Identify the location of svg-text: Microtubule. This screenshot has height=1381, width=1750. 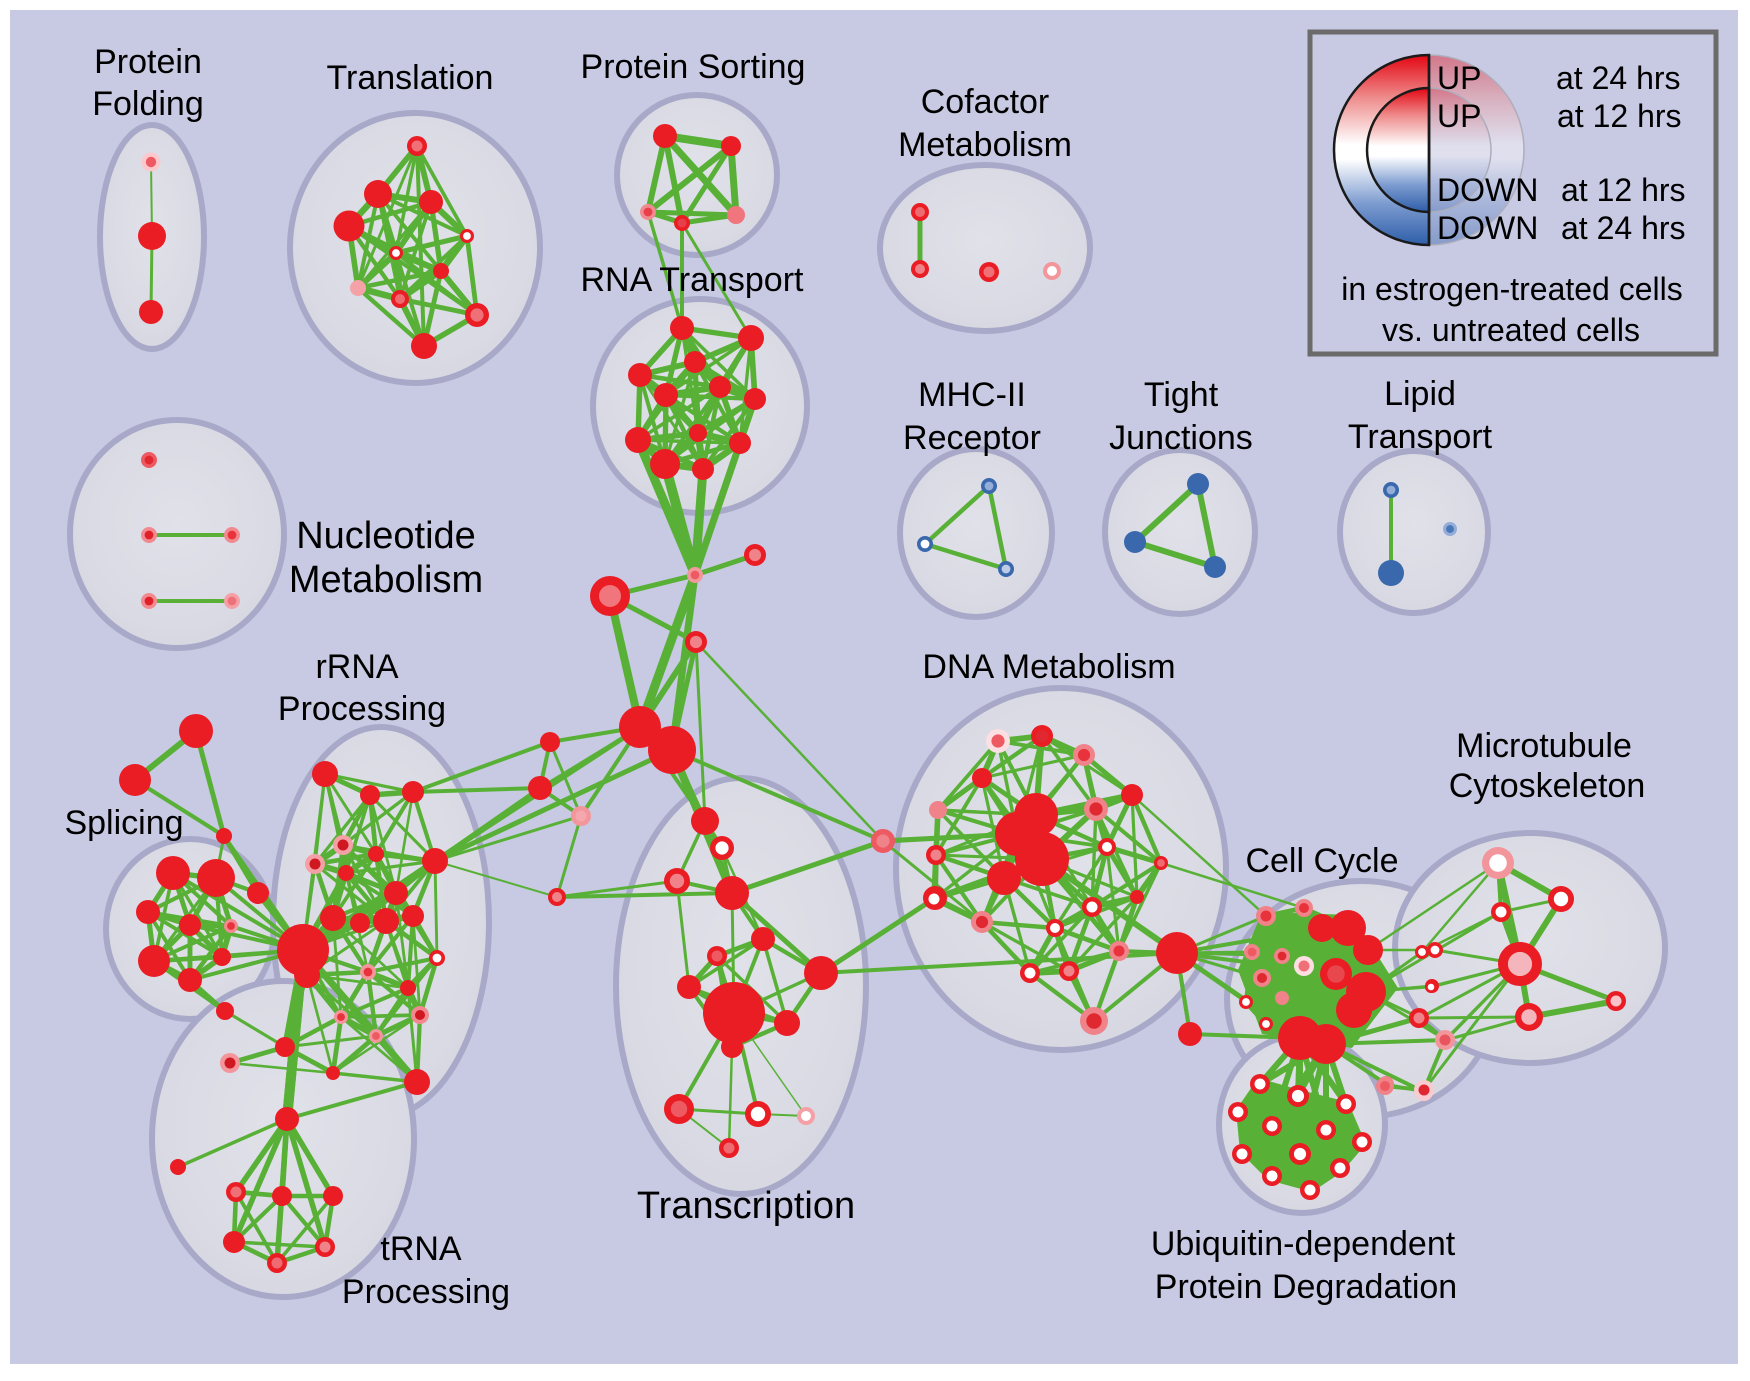
(1544, 746).